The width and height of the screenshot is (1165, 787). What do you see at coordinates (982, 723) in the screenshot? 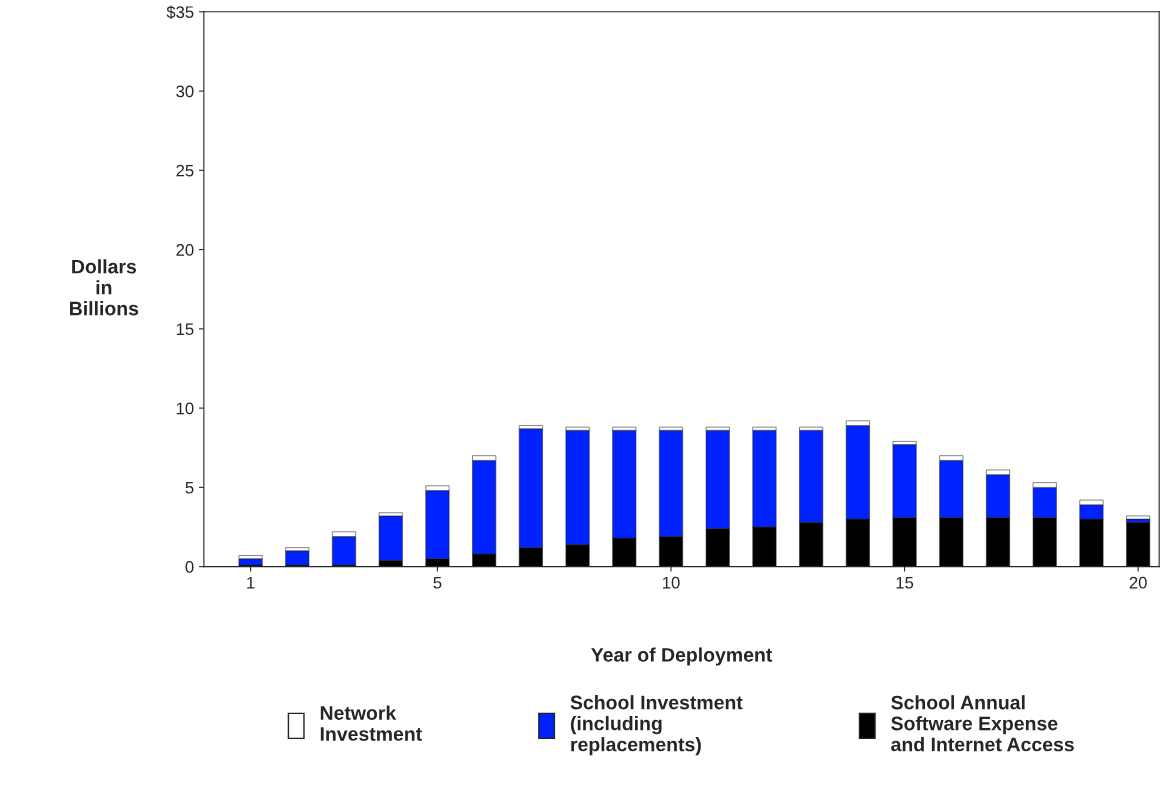
I see `legend-label: School Annual Software Expense and Internet Access` at bounding box center [982, 723].